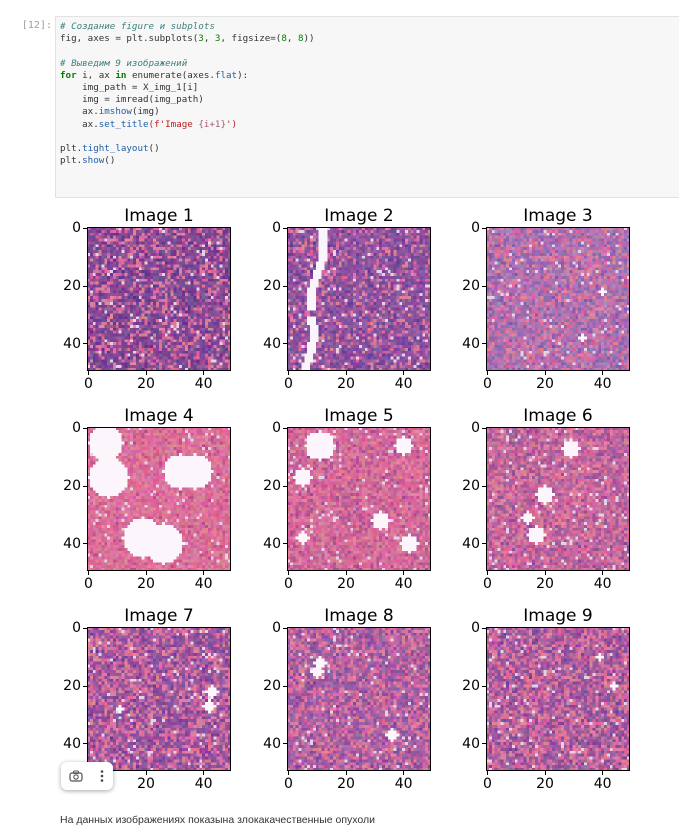 This screenshot has height=835, width=679. What do you see at coordinates (309, 39) in the screenshot?
I see `code-token: ))` at bounding box center [309, 39].